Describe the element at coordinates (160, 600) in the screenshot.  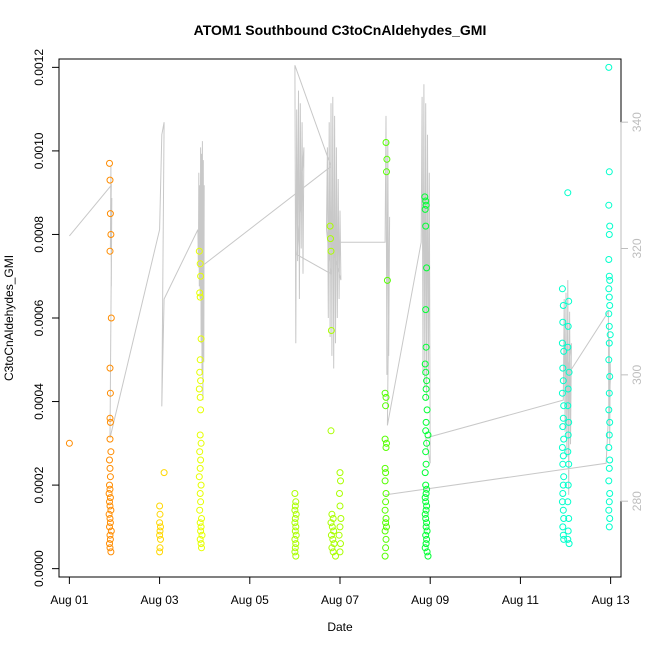
I see `x-tick-label: Aug 03` at that location.